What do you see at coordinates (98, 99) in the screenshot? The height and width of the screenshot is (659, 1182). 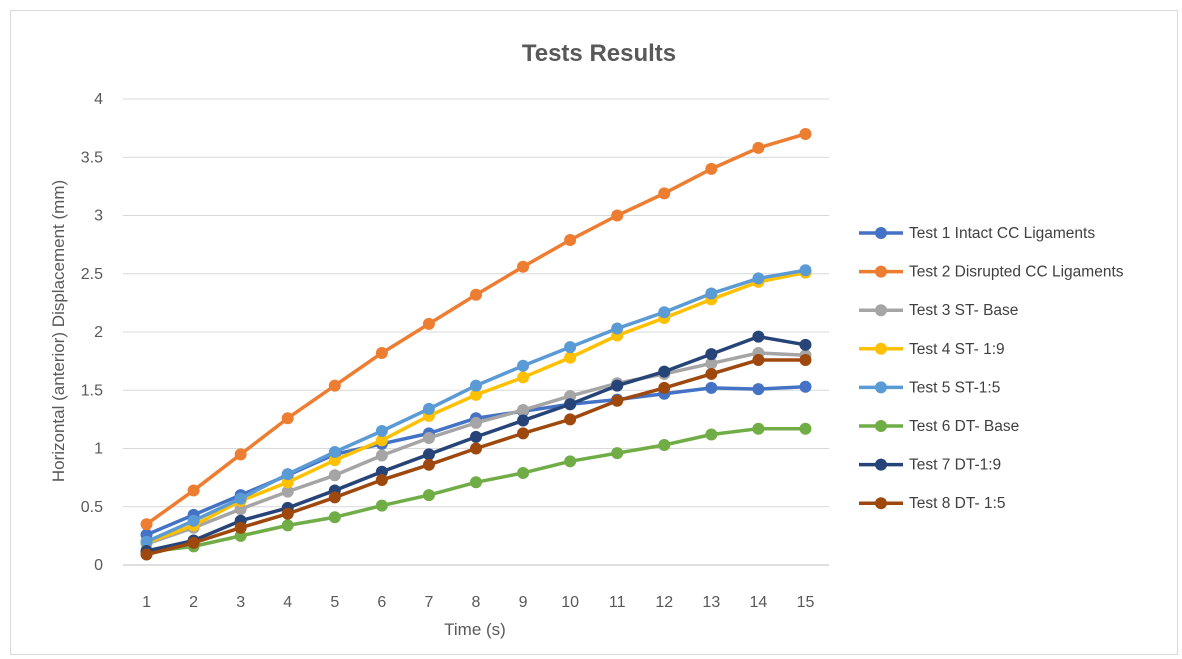 I see `y-tick-label: 4` at bounding box center [98, 99].